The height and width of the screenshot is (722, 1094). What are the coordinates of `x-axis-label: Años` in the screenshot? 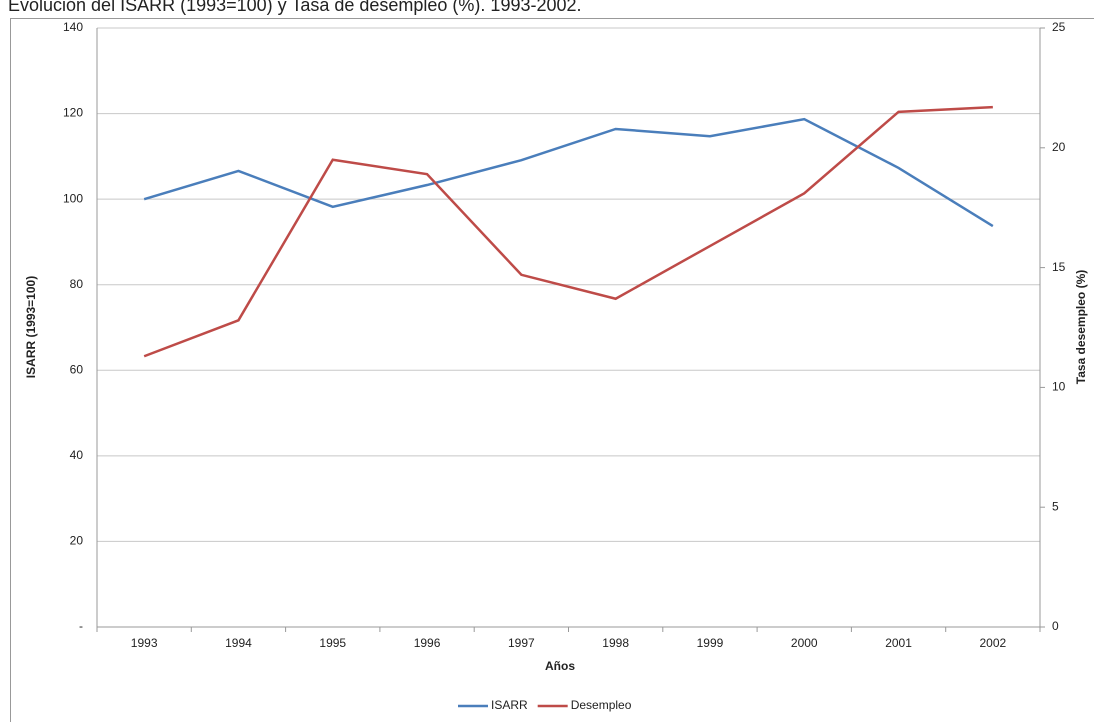 It's located at (560, 666).